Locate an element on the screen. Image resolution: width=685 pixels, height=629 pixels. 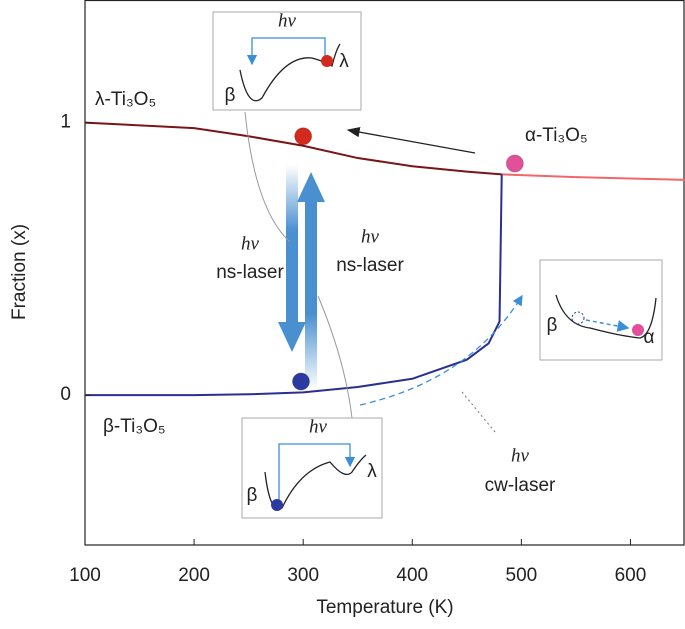
inset-label: α is located at coordinates (649, 337).